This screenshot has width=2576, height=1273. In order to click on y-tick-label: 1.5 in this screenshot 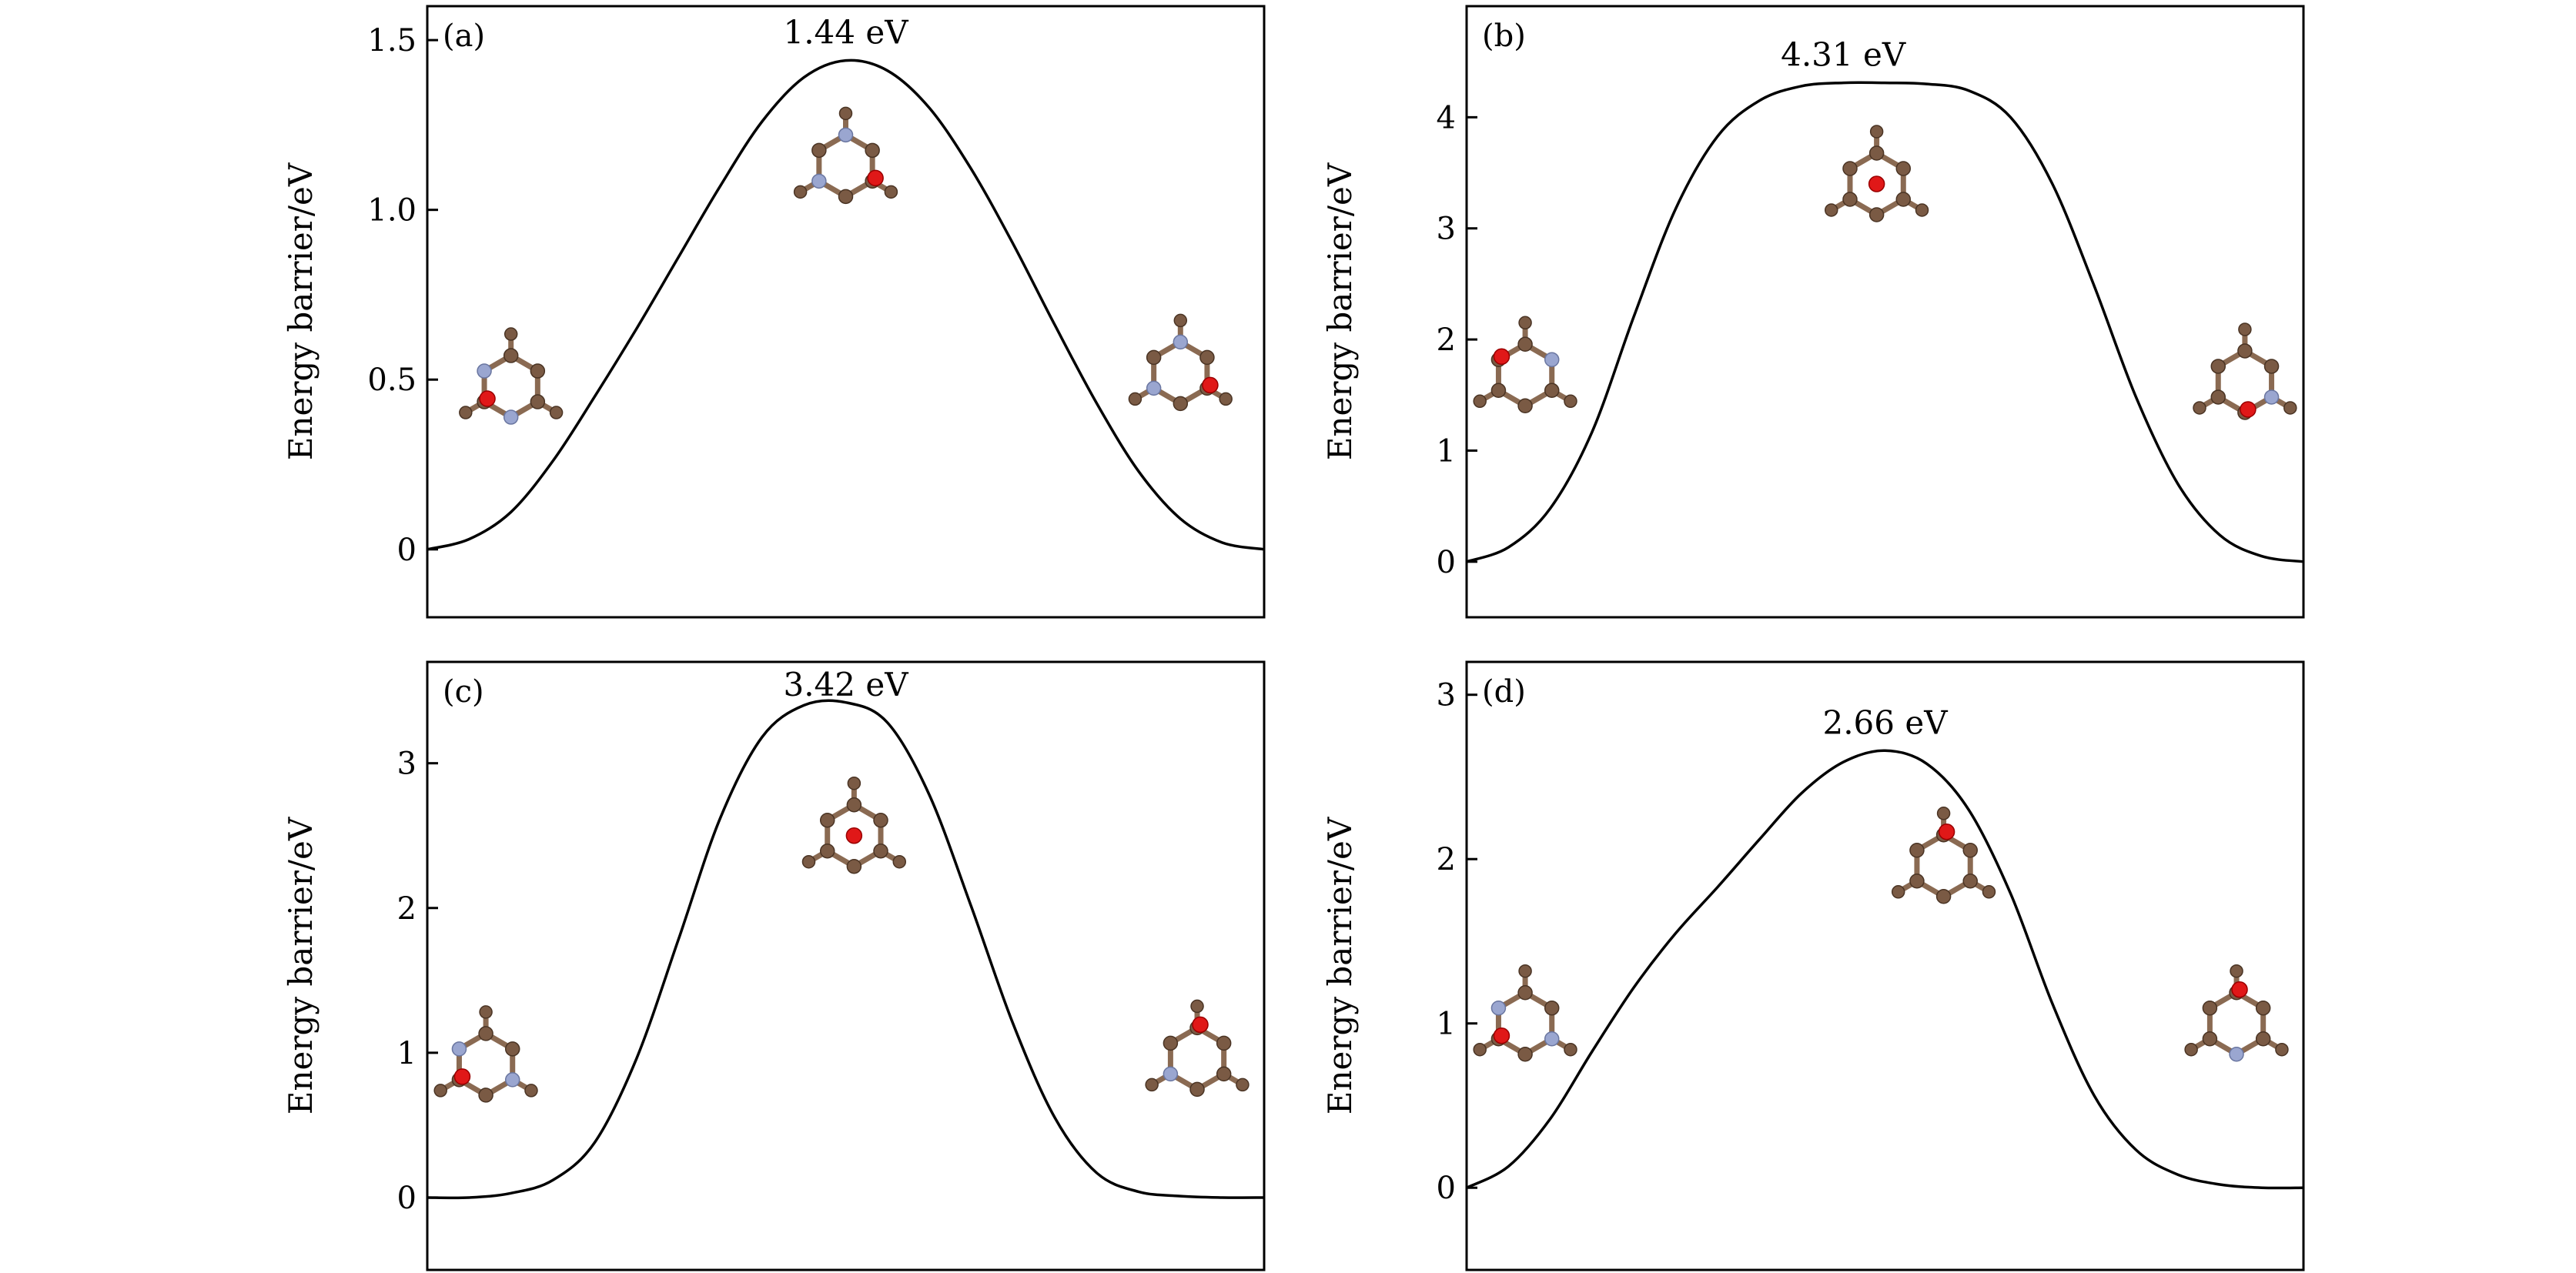, I will do `click(392, 40)`.